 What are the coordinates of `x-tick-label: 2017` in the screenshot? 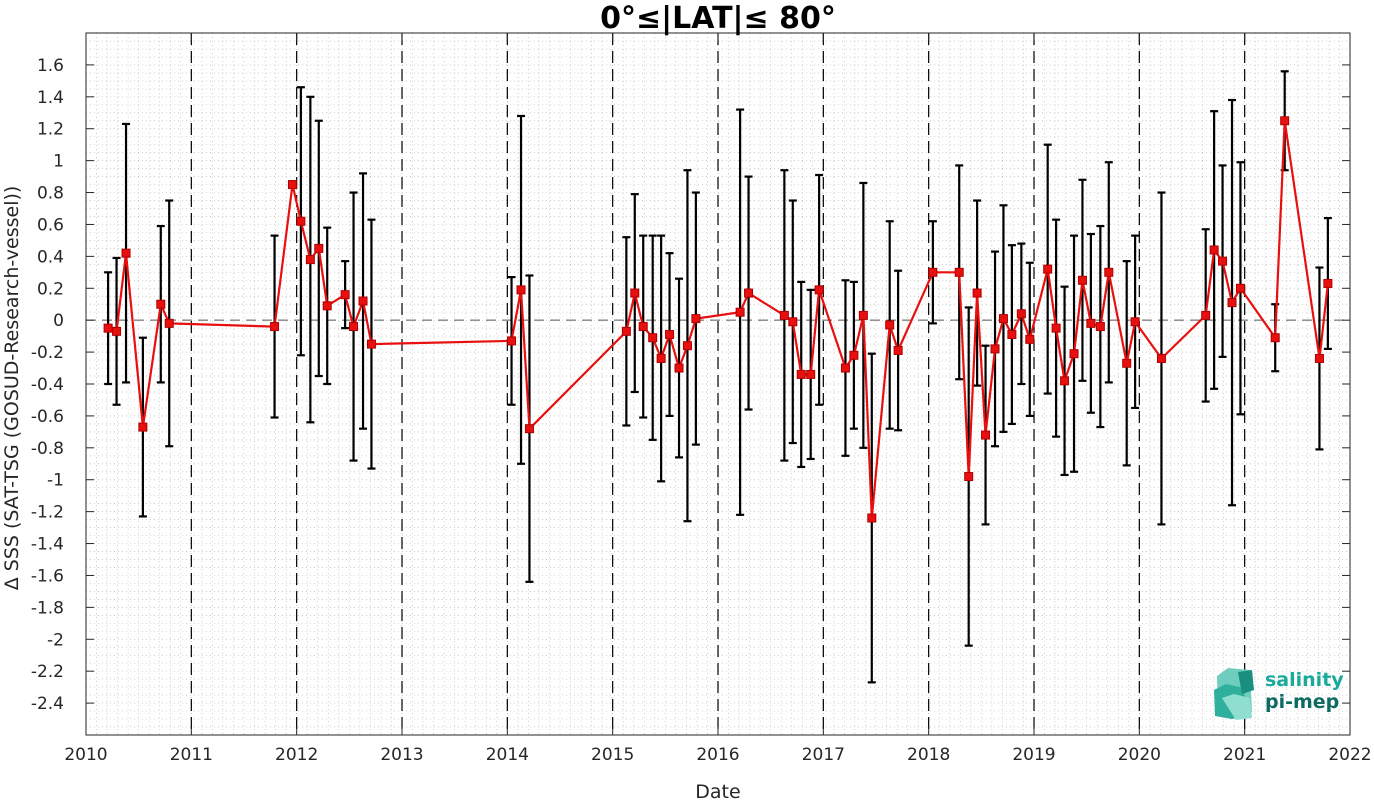 It's located at (823, 755).